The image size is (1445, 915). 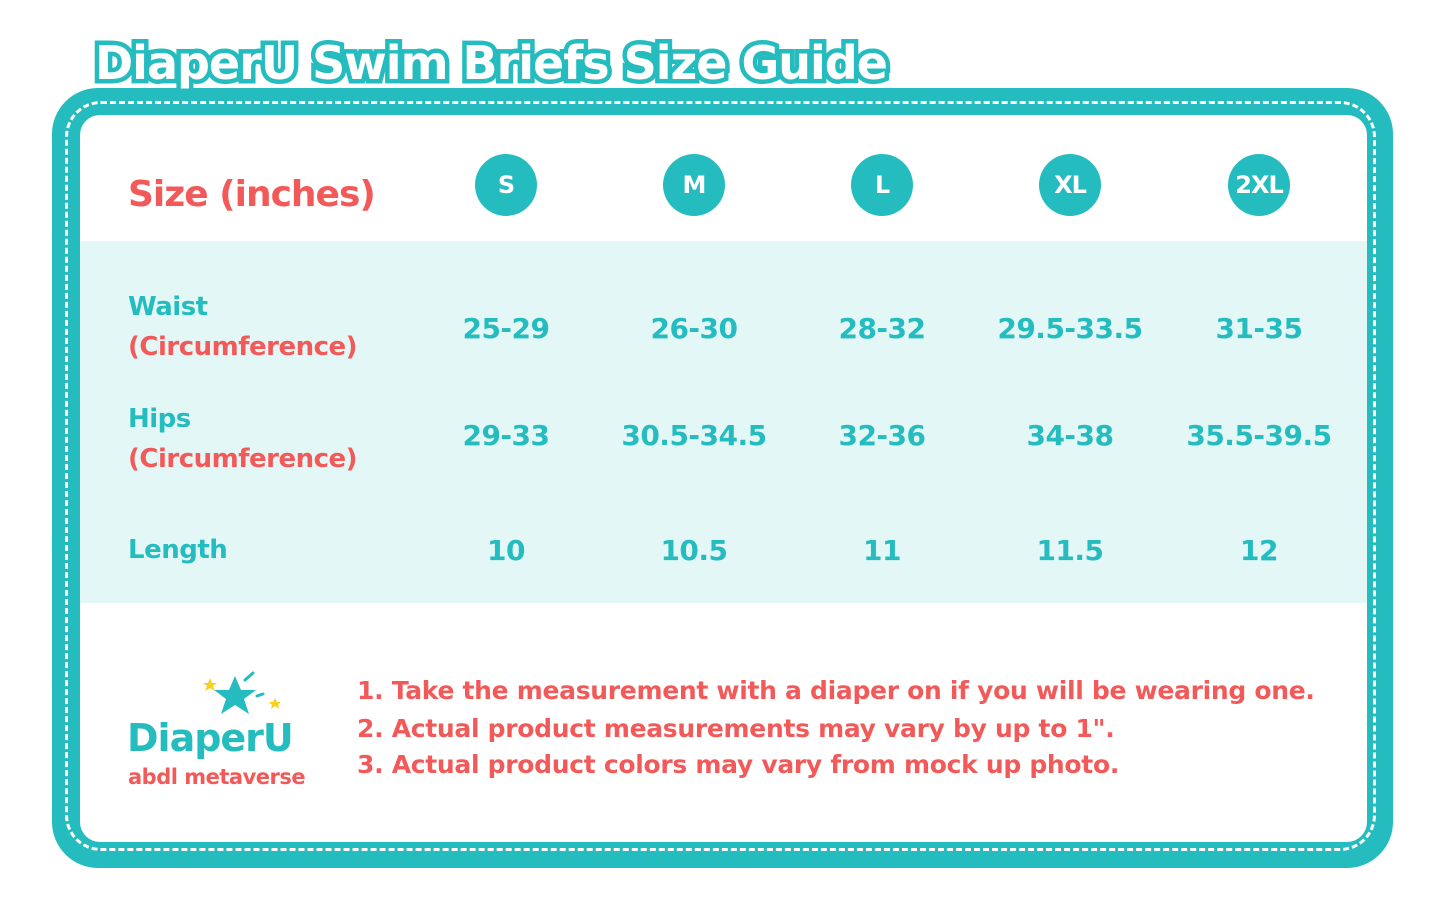 I want to click on page-title: DiaperU Swim Briefs Size Guide, so click(x=492, y=63).